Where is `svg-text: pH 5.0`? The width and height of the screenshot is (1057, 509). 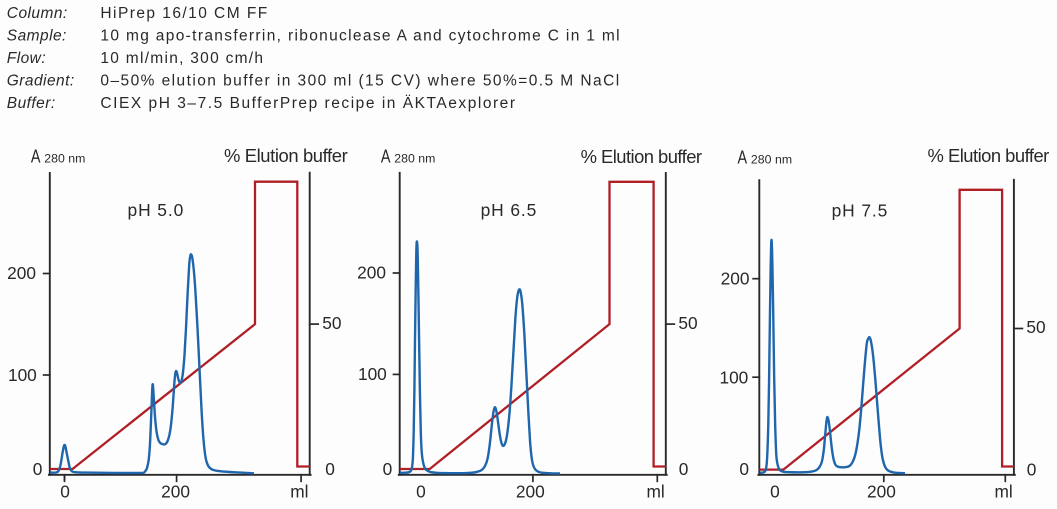
svg-text: pH 5.0 is located at coordinates (156, 210).